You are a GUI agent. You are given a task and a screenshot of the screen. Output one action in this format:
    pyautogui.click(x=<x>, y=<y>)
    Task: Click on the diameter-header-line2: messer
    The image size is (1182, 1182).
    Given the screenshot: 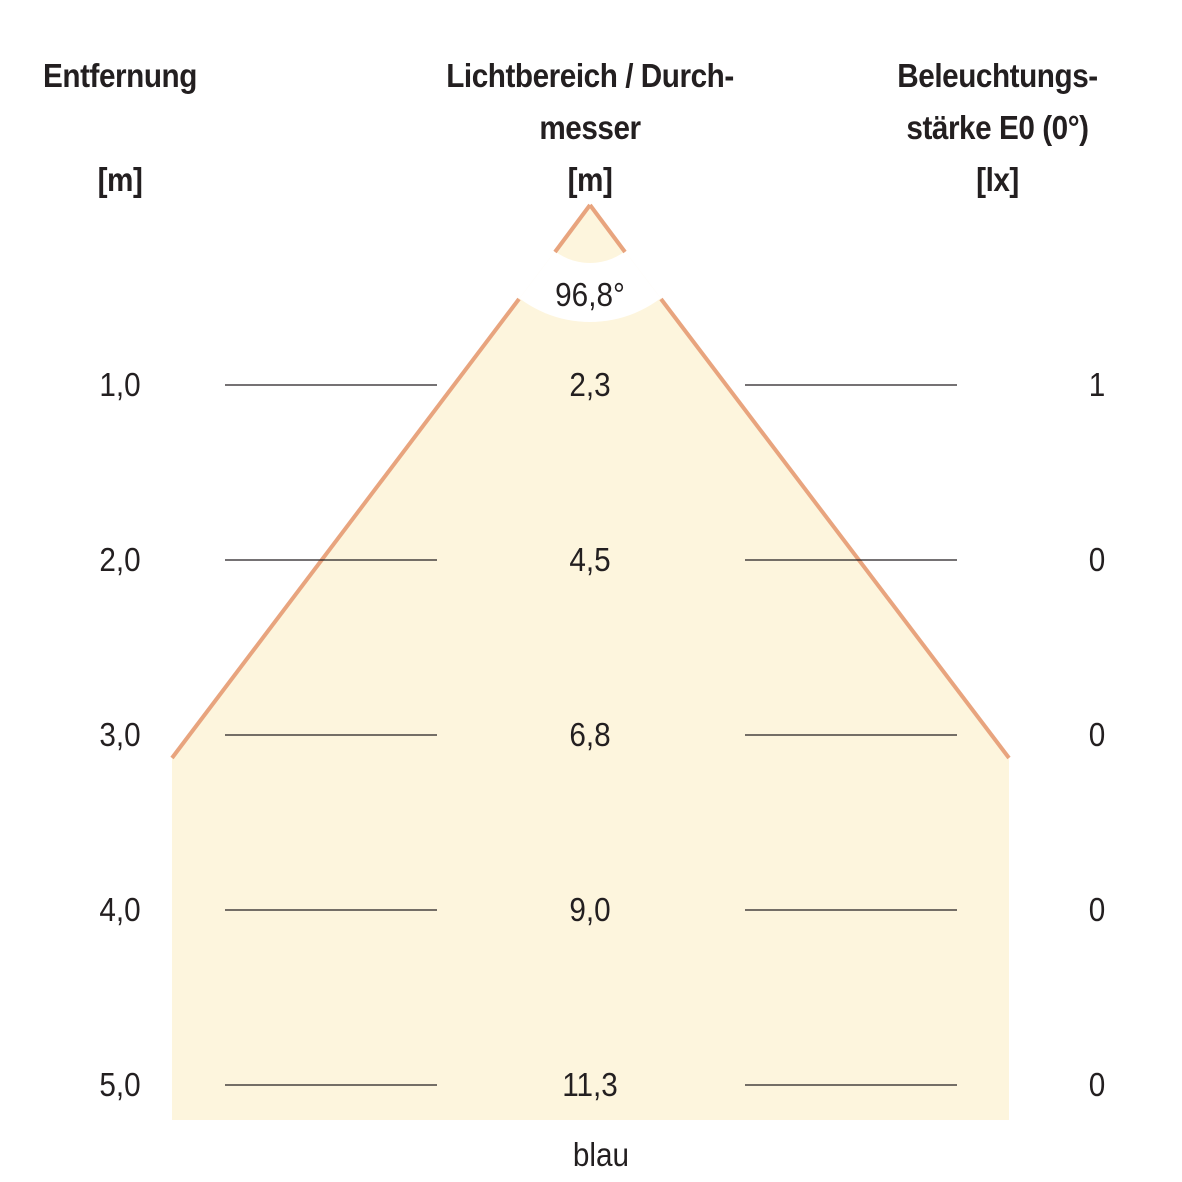 What is the action you would take?
    pyautogui.click(x=590, y=127)
    